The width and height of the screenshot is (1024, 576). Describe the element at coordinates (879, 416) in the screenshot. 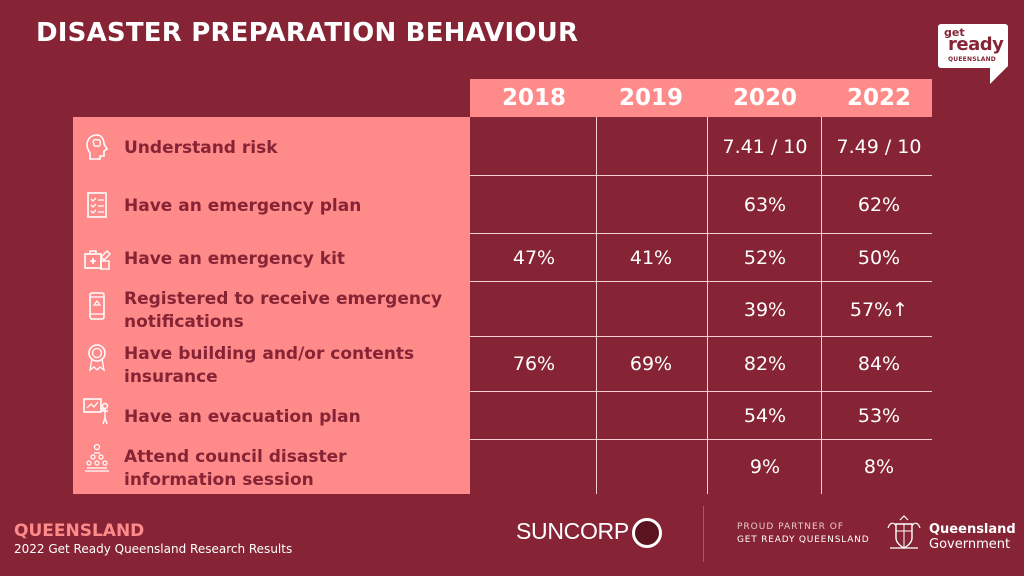

I see `cell-evacuation-plan-2022: 53%` at that location.